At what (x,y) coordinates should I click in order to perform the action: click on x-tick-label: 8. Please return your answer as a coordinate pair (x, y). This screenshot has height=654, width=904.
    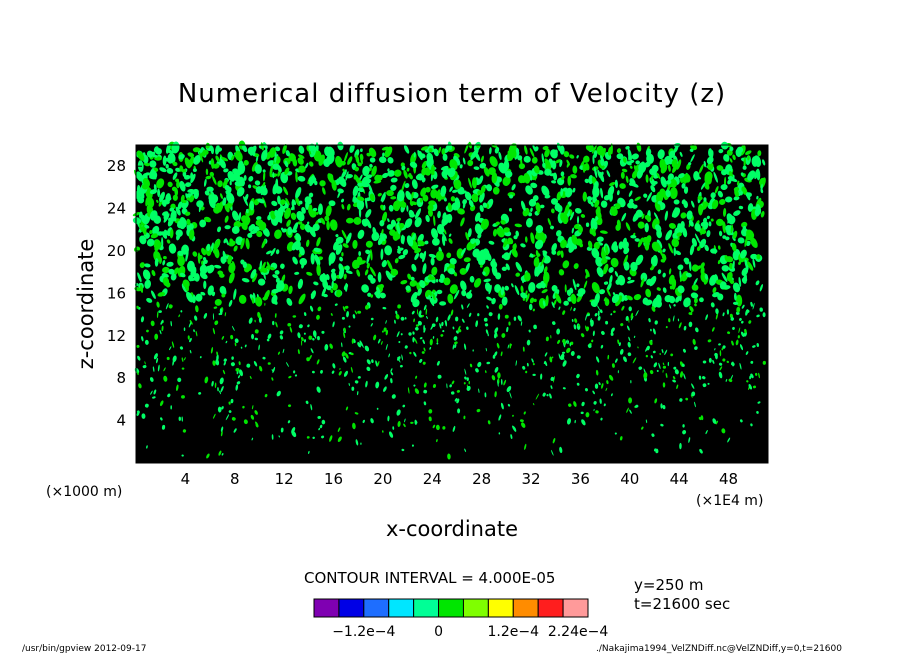
    Looking at the image, I should click on (235, 479).